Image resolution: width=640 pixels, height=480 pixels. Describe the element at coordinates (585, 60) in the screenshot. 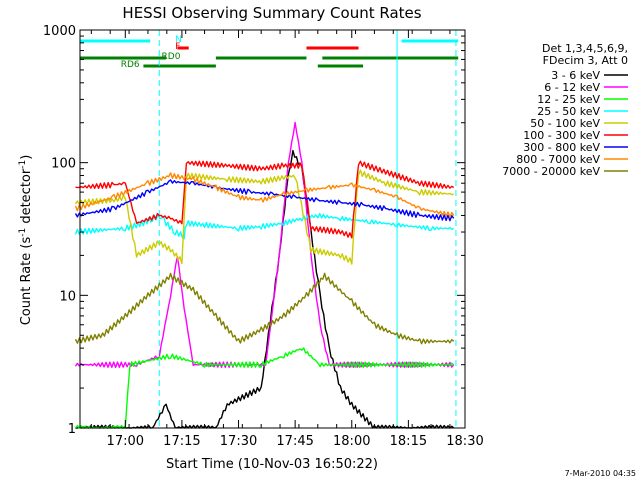

I see `legend-header-line: FDecim 3, Att 0` at that location.